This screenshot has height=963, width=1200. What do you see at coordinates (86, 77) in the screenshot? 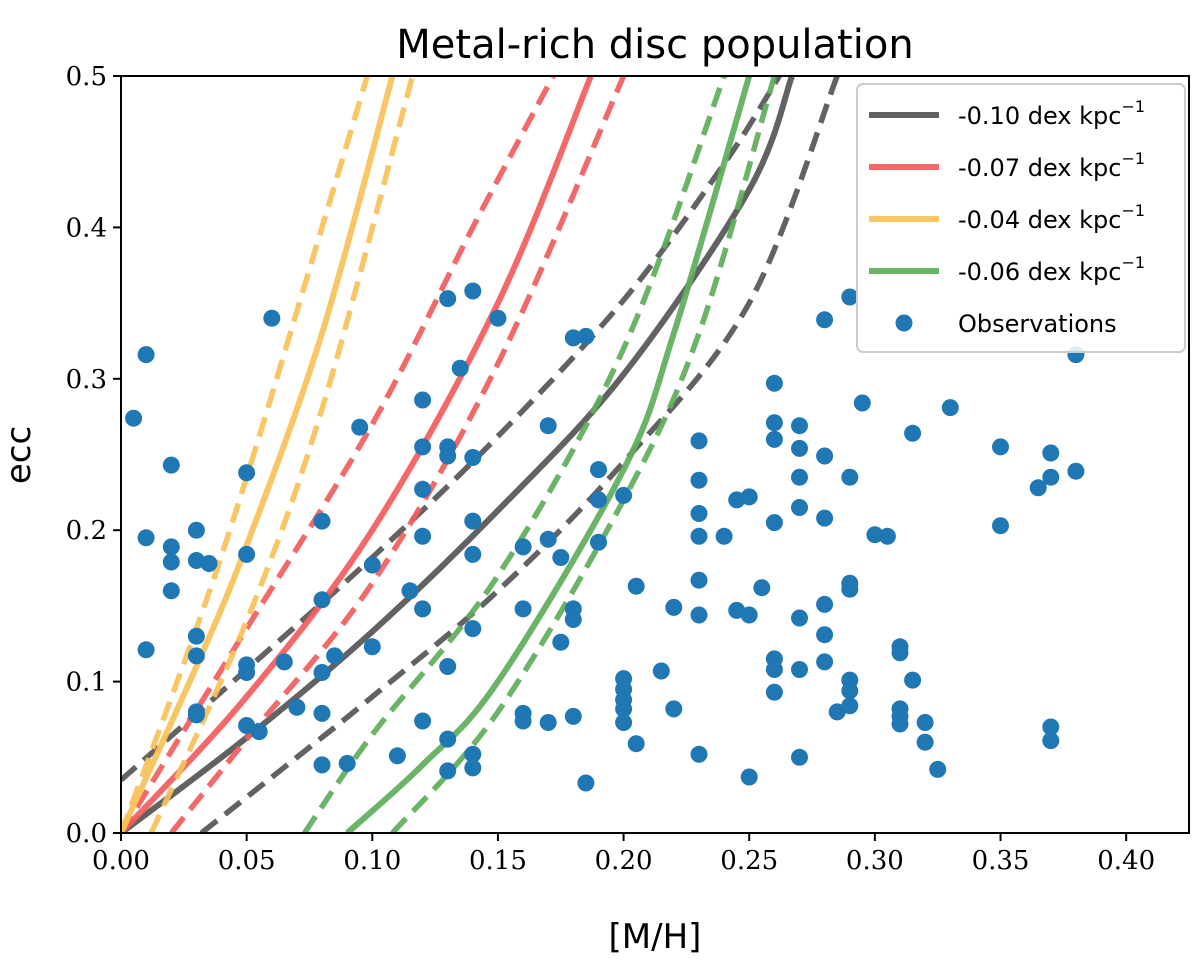
I see `y-tick-label-5: 0.5` at bounding box center [86, 77].